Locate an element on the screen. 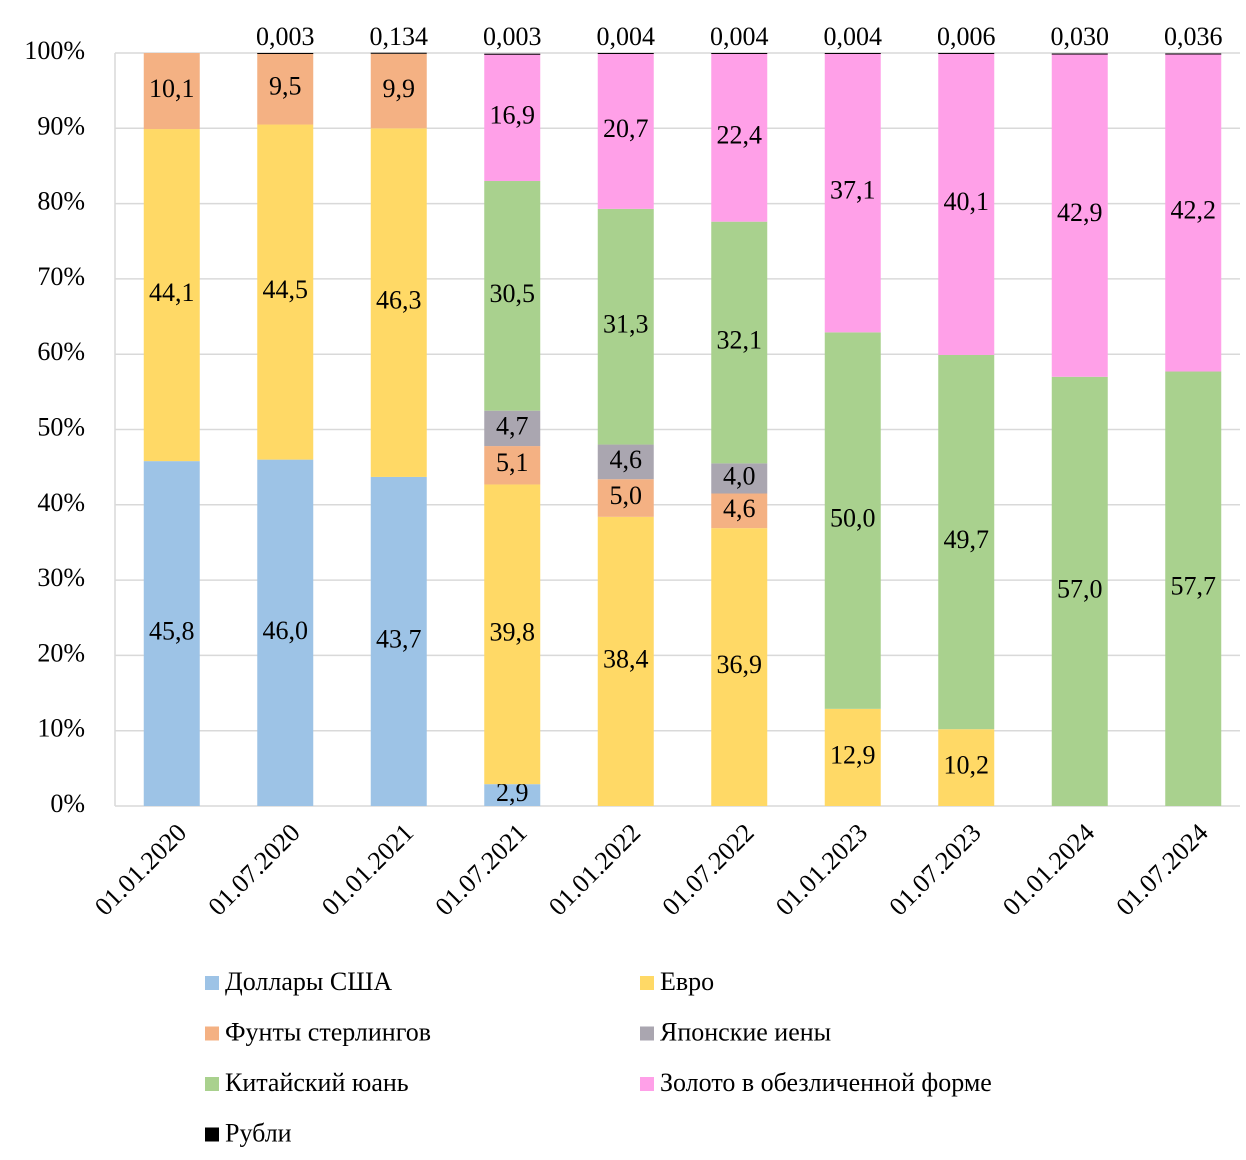 This screenshot has width=1246, height=1160. data-label: 5,1 is located at coordinates (512, 462).